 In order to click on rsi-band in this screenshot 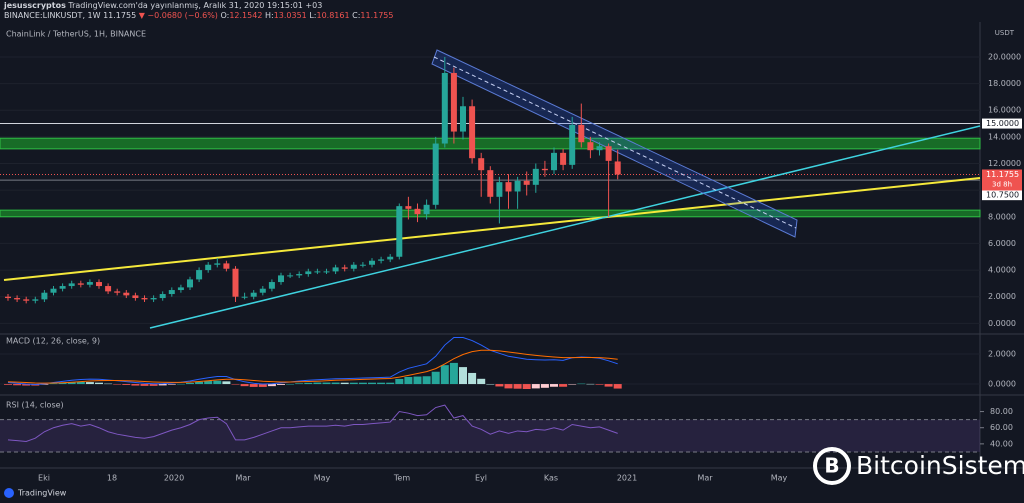, I will do `click(490, 435)`.